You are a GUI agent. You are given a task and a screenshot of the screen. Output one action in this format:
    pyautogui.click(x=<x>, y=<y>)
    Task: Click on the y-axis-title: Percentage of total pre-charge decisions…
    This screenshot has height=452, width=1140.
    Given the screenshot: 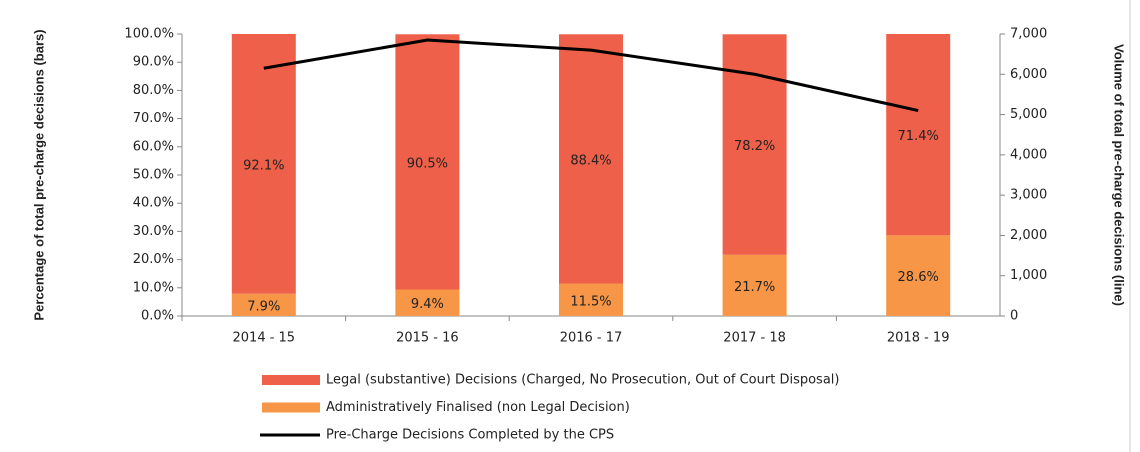 What is the action you would take?
    pyautogui.click(x=38, y=174)
    